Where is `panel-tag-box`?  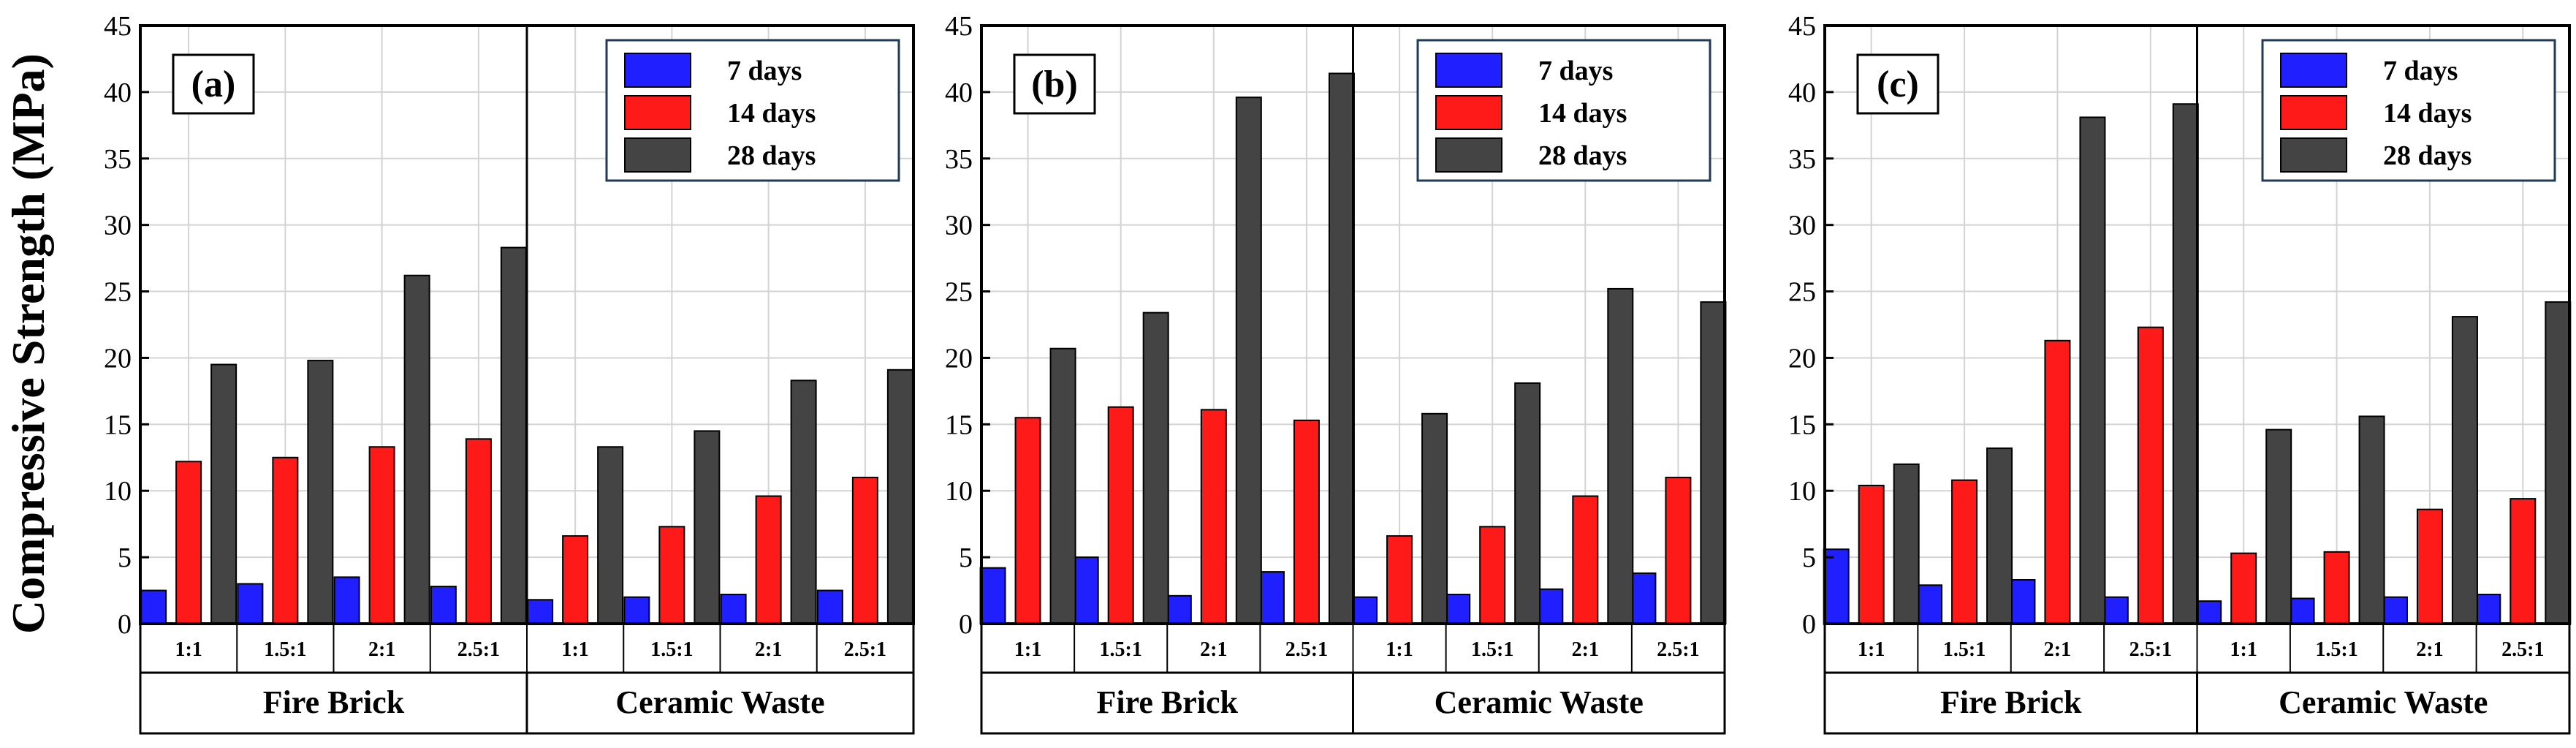 panel-tag-box is located at coordinates (213, 84).